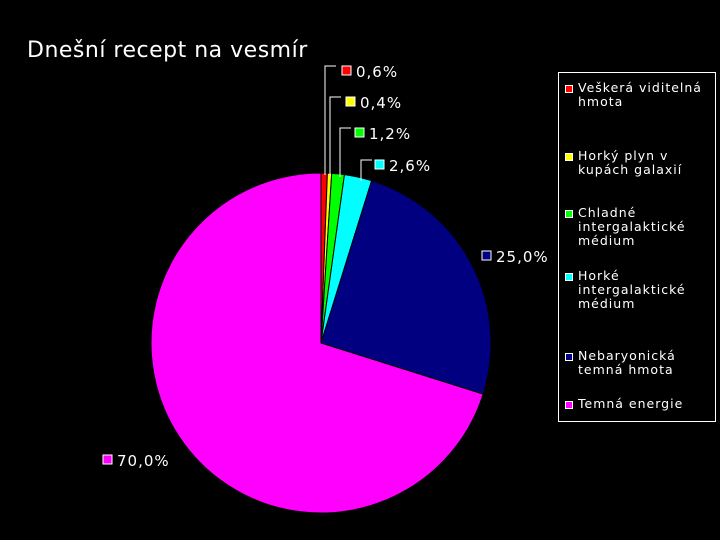  Describe the element at coordinates (167, 50) in the screenshot. I see `chart-title: Dnešní recept na vesmír` at that location.